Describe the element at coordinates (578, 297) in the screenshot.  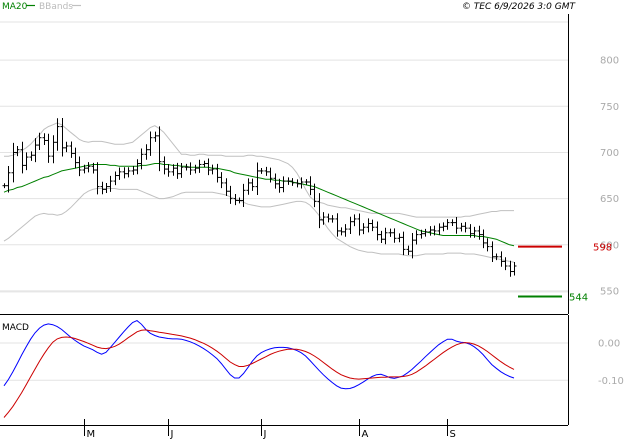
I see `support-label: 544` at that location.